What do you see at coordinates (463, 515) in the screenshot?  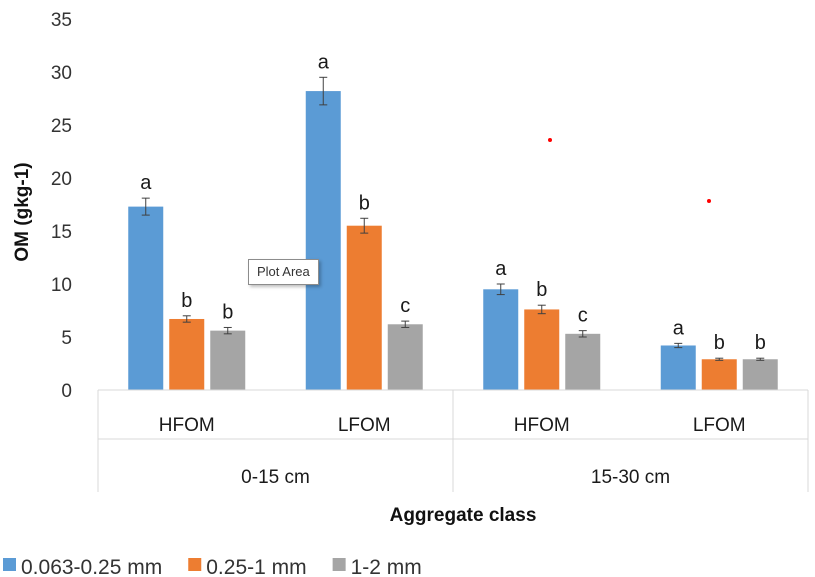 I see `x-axis-title: Aggregate class` at bounding box center [463, 515].